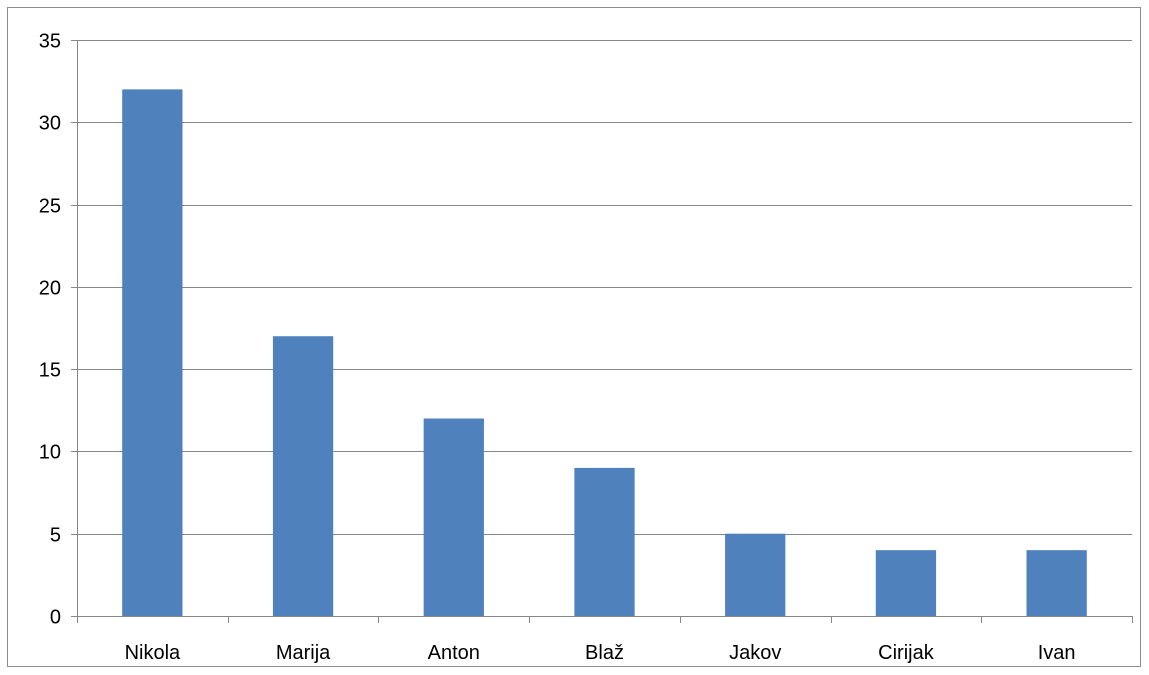 The width and height of the screenshot is (1149, 675). What do you see at coordinates (906, 653) in the screenshot?
I see `x-tick-label: Cirijak` at bounding box center [906, 653].